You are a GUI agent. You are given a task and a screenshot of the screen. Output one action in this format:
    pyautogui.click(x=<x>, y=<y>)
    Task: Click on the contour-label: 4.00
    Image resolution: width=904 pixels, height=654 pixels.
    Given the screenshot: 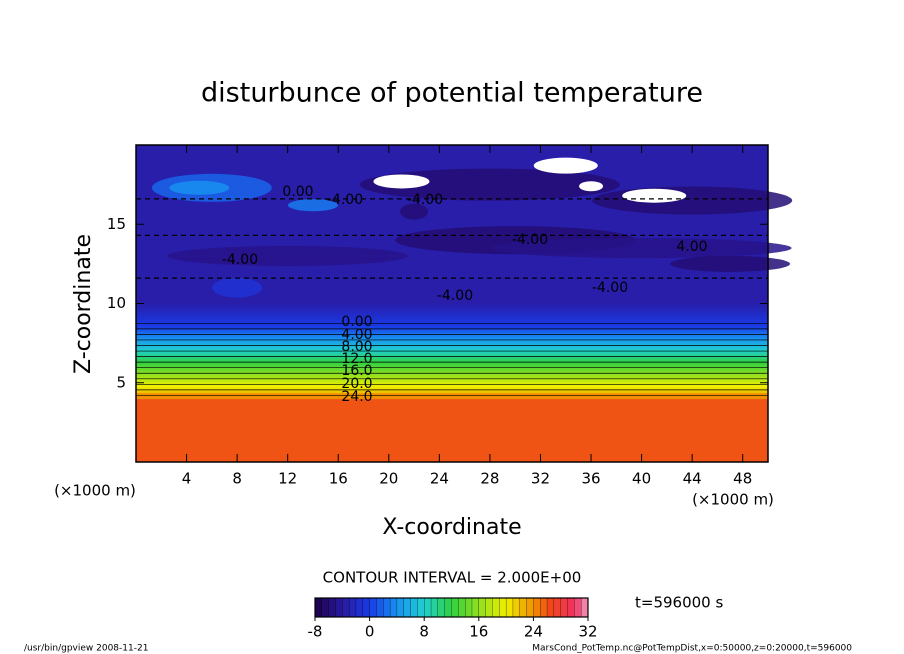 What is the action you would take?
    pyautogui.click(x=356, y=335)
    